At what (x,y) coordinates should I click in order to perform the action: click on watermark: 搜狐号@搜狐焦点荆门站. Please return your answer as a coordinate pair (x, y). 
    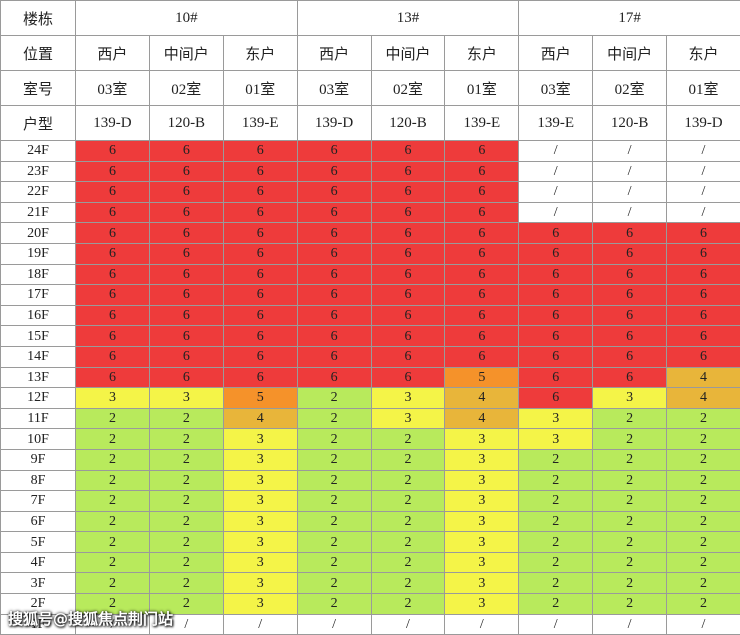
    Looking at the image, I should click on (91, 619).